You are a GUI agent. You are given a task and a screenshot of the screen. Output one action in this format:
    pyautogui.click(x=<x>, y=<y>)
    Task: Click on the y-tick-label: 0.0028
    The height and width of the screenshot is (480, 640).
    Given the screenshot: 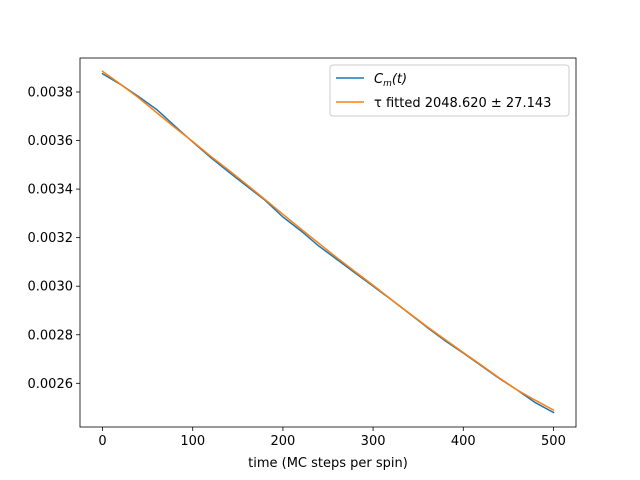 What is the action you would take?
    pyautogui.click(x=51, y=335)
    